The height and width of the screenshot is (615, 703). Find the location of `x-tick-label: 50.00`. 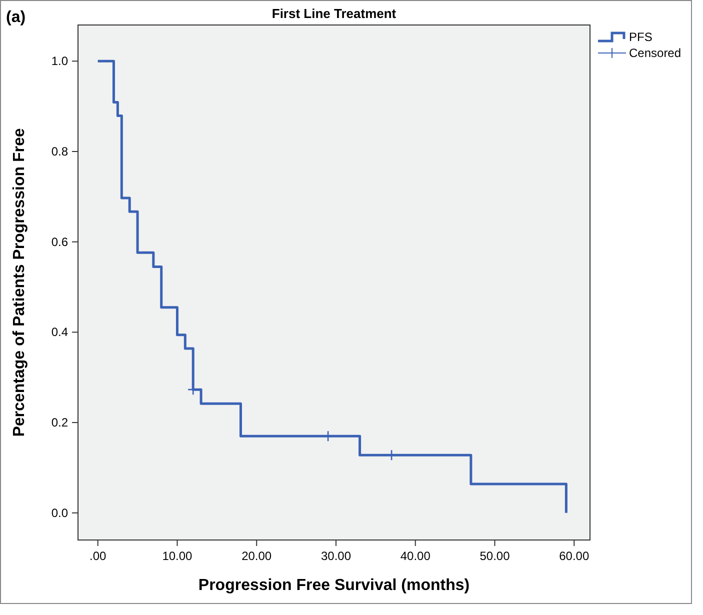

x-tick-label: 50.00 is located at coordinates (495, 556).